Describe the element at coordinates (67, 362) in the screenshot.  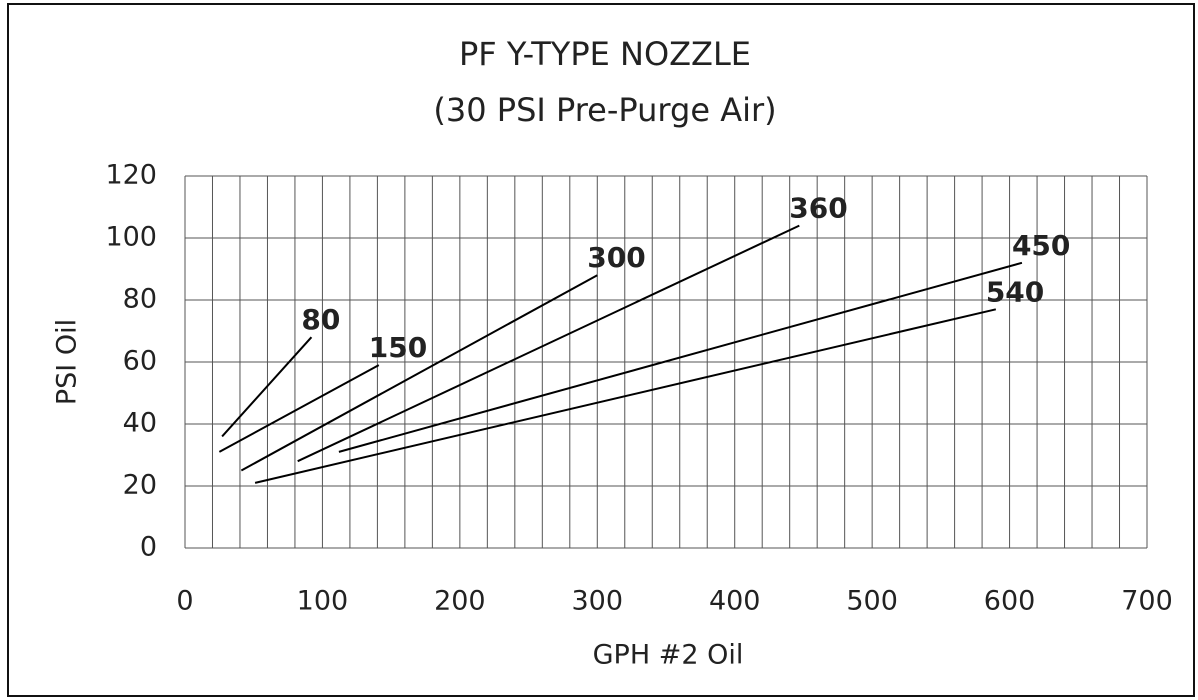
I see `y-axis-label: PSI Oil` at that location.